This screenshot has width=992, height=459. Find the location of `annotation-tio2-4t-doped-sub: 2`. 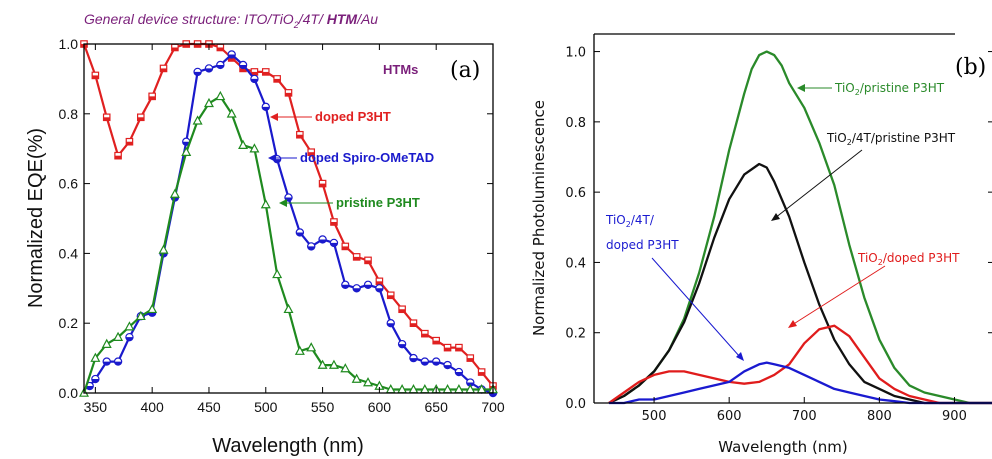

annotation-tio2-4t-doped-sub: 2 is located at coordinates (628, 224).